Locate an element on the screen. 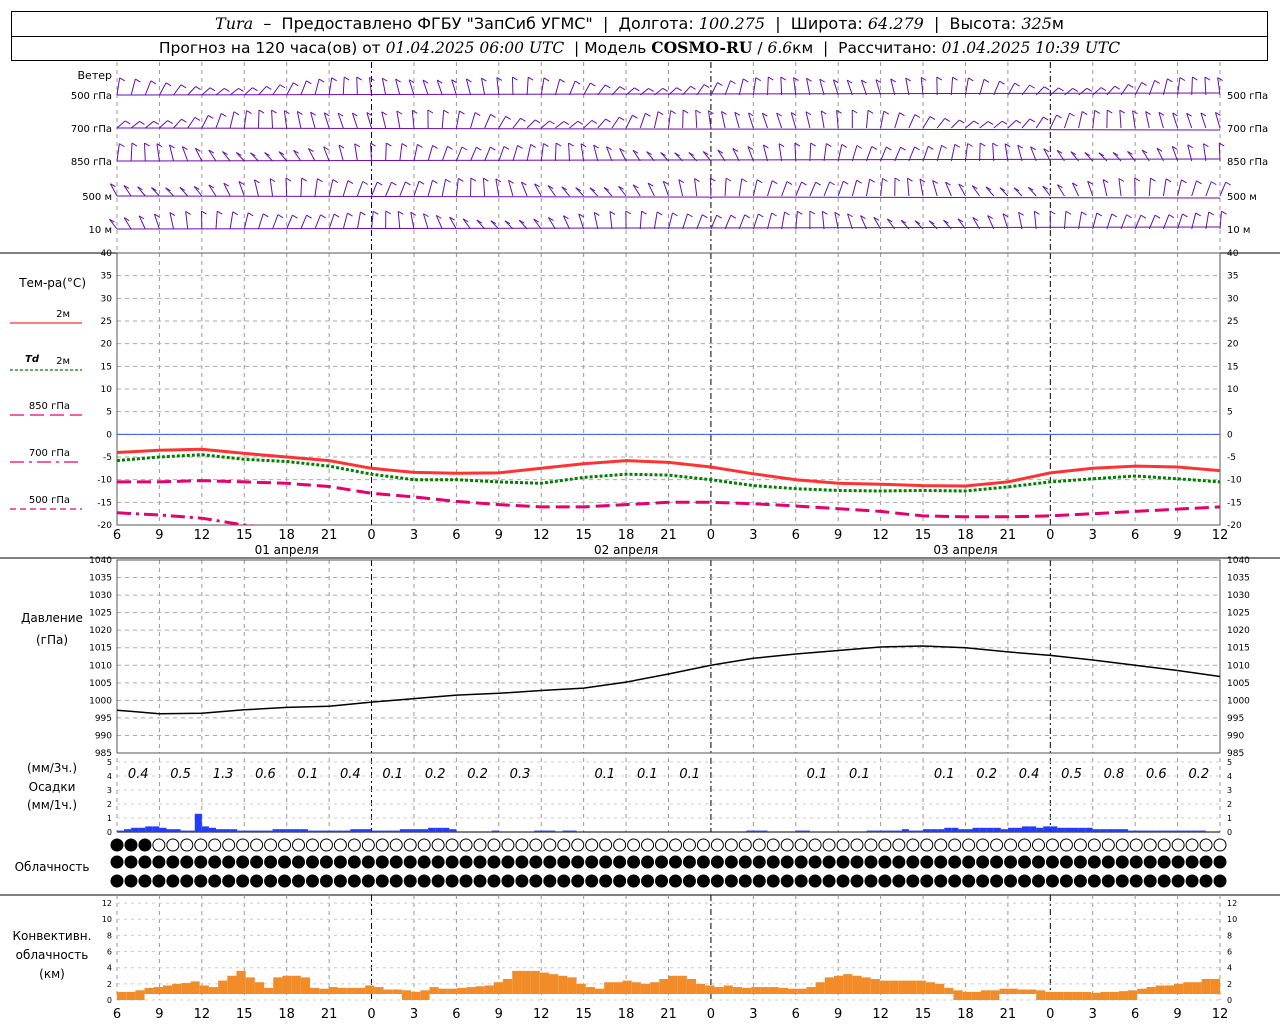 The image size is (1280, 1024). pressure-tick-left: 985 is located at coordinates (103, 754).